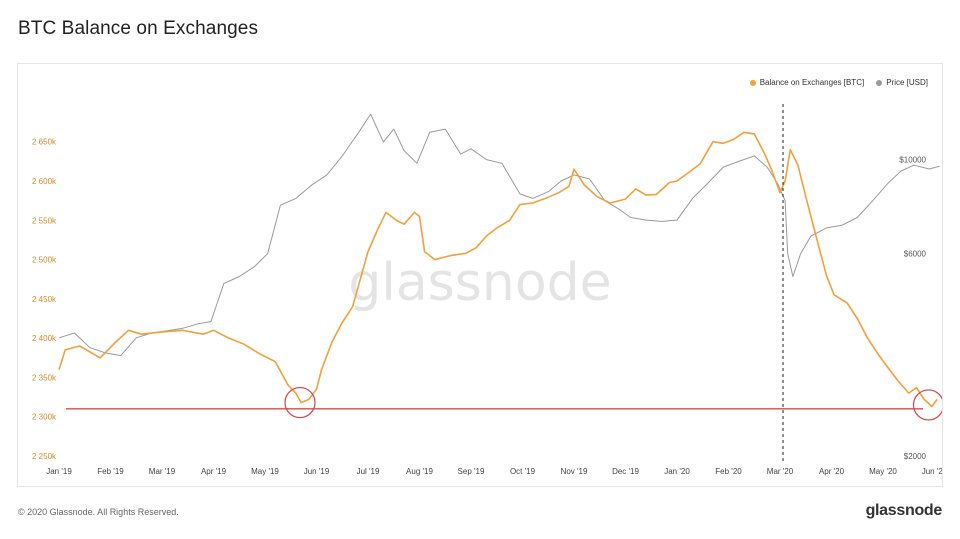 The image size is (960, 539). What do you see at coordinates (812, 82) in the screenshot?
I see `legend-label-balance: Balance on Exchanges [BTC]` at bounding box center [812, 82].